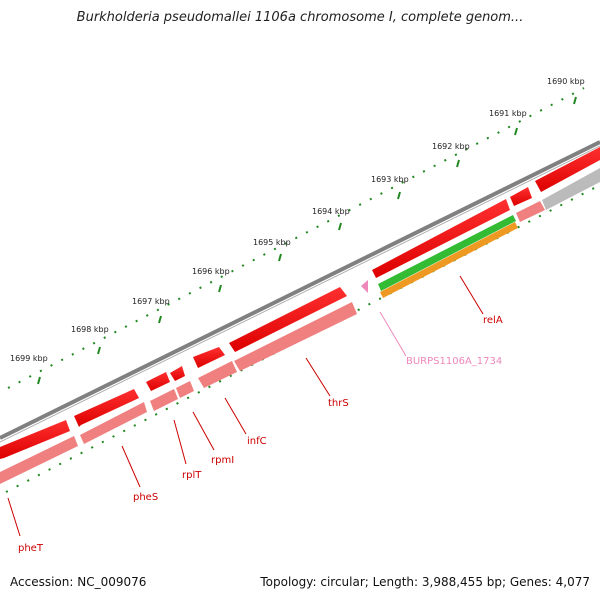 This screenshot has height=600, width=600. Describe the element at coordinates (39, 460) in the screenshot. I see `light-pheT` at that location.